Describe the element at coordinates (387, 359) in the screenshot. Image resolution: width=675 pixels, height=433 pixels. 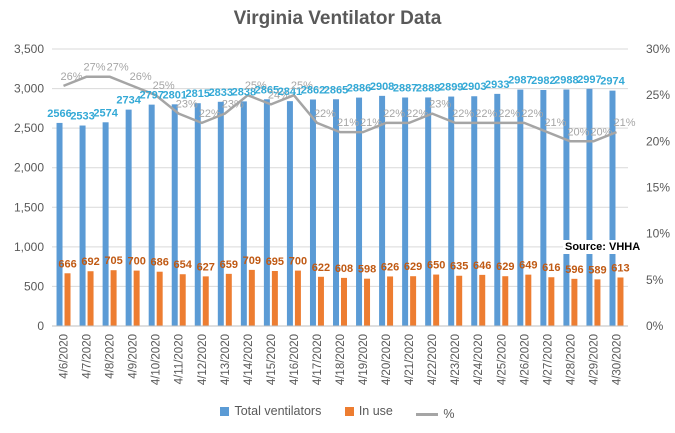
I see `x-tick-label: 4/20/2020` at that location.